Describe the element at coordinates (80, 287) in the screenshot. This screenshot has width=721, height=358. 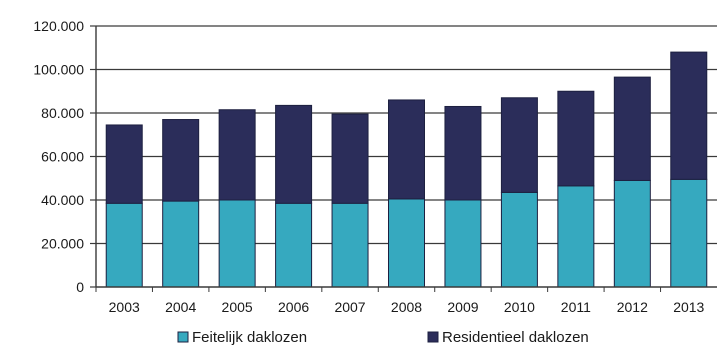
I see `y-tick-label: 0` at that location.